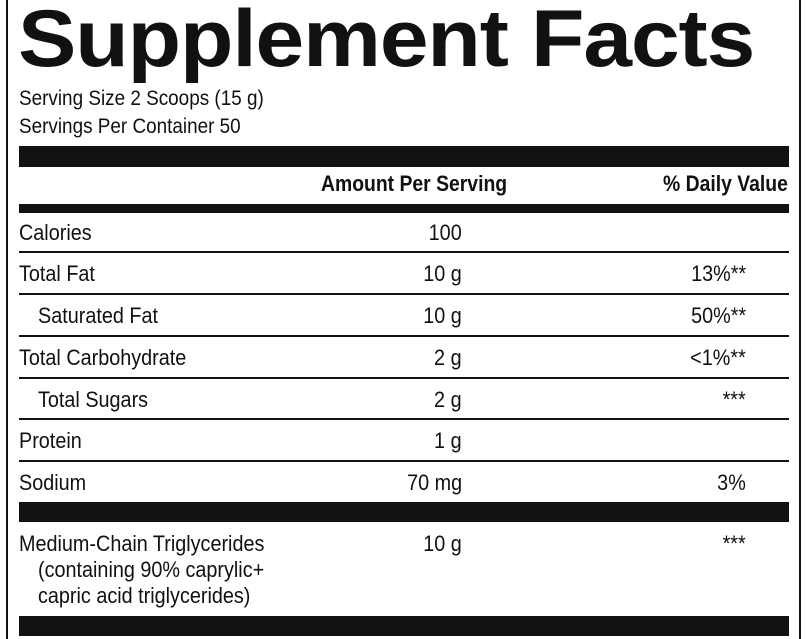 This screenshot has height=639, width=807. I want to click on thick-divider-top, so click(404, 156).